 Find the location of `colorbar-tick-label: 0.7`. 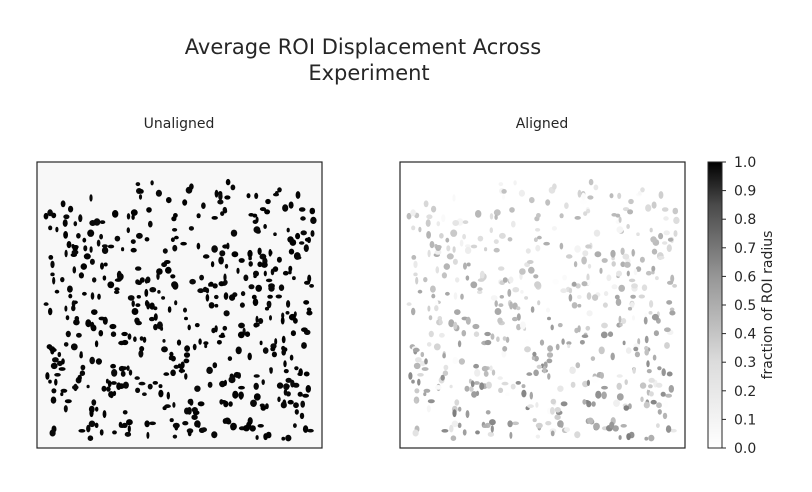

colorbar-tick-label: 0.7 is located at coordinates (745, 249).